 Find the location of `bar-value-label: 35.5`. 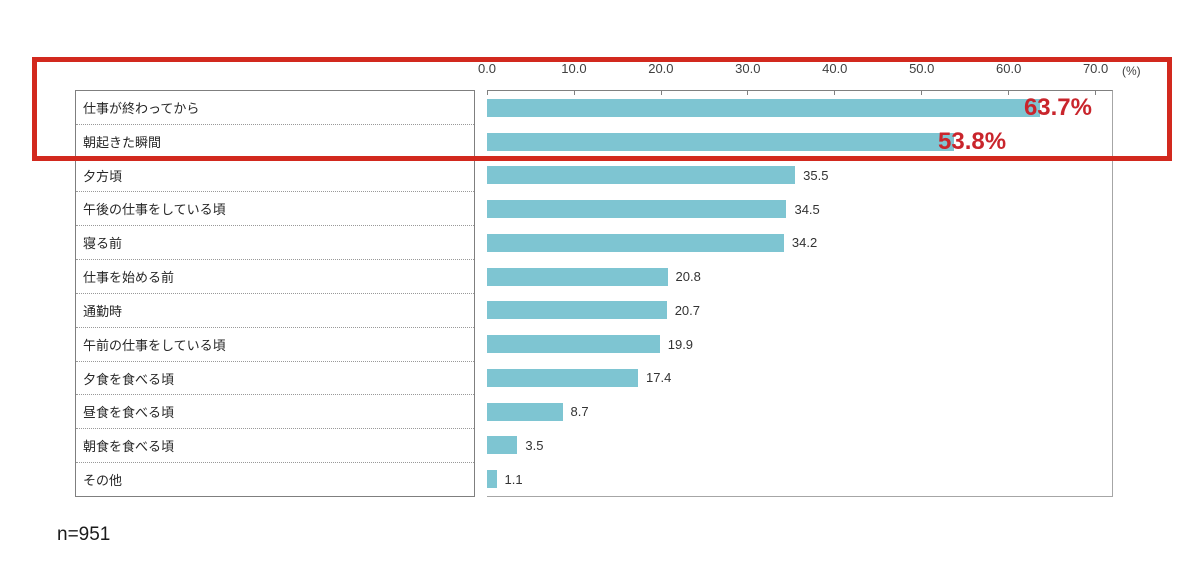

bar-value-label: 35.5 is located at coordinates (816, 175).